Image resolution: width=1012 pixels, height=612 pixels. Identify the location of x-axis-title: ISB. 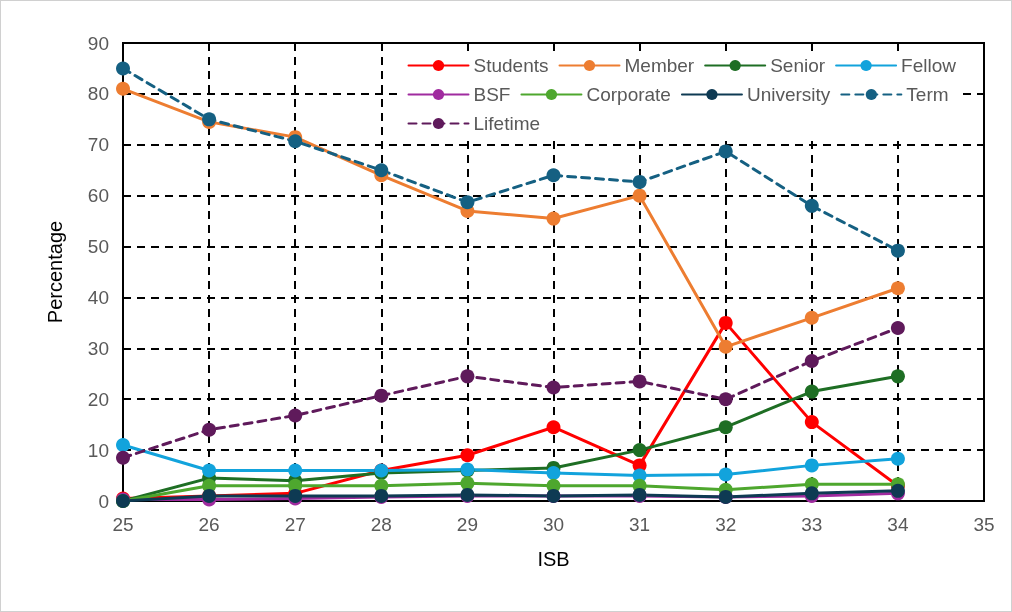
(553, 559).